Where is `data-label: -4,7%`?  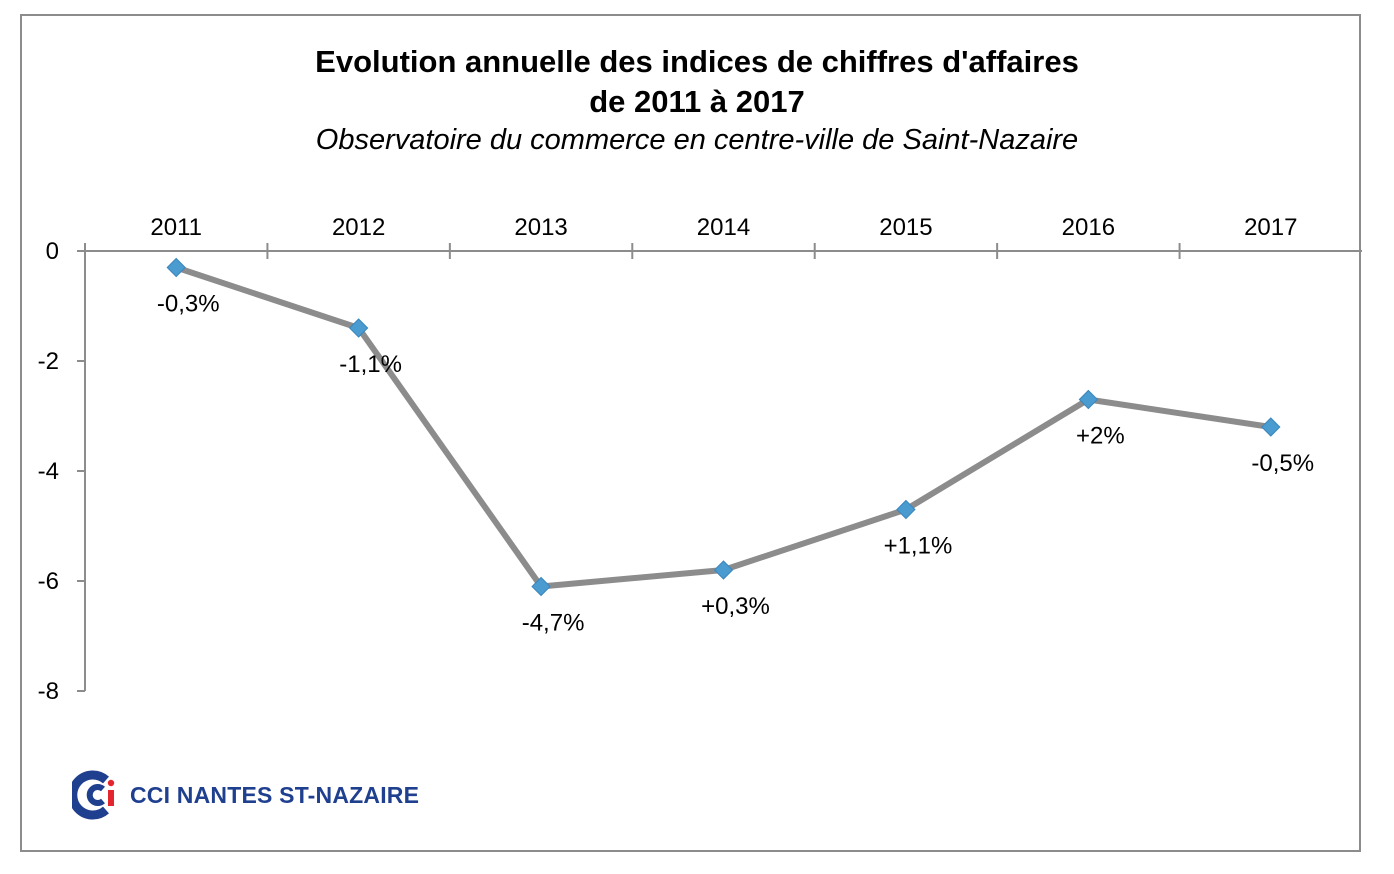
data-label: -4,7% is located at coordinates (553, 623).